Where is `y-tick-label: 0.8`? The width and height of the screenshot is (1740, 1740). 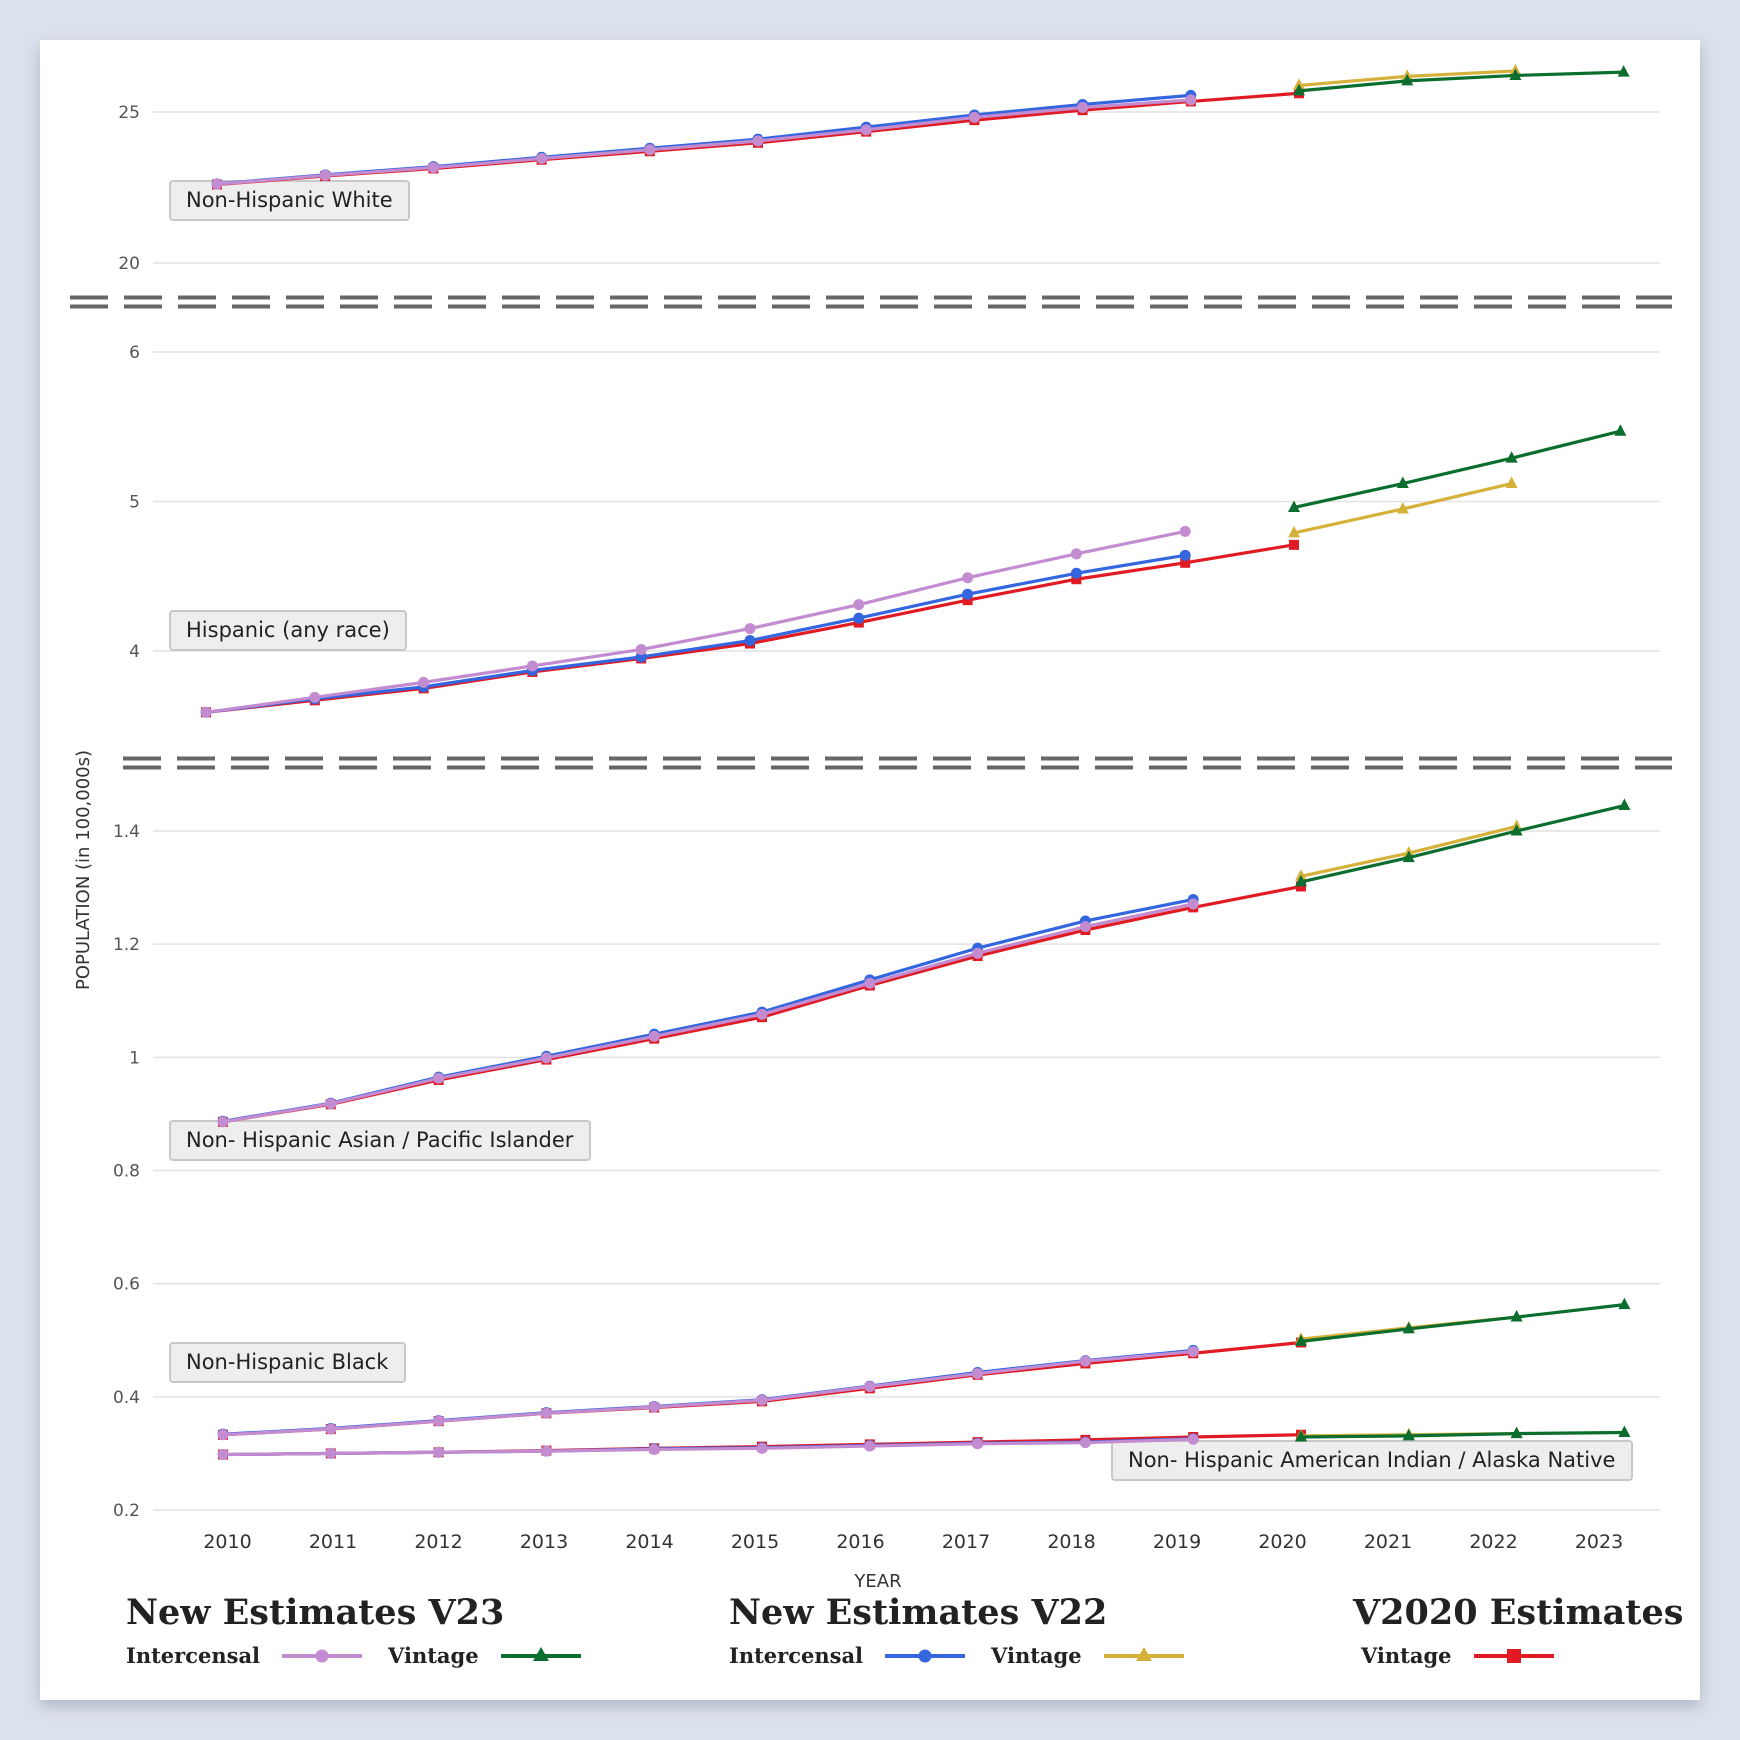
y-tick-label: 0.8 is located at coordinates (126, 1172).